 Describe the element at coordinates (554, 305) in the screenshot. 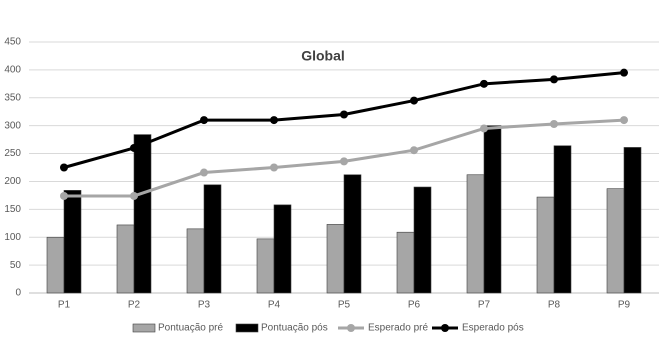

I see `x-tick-label: P8` at that location.